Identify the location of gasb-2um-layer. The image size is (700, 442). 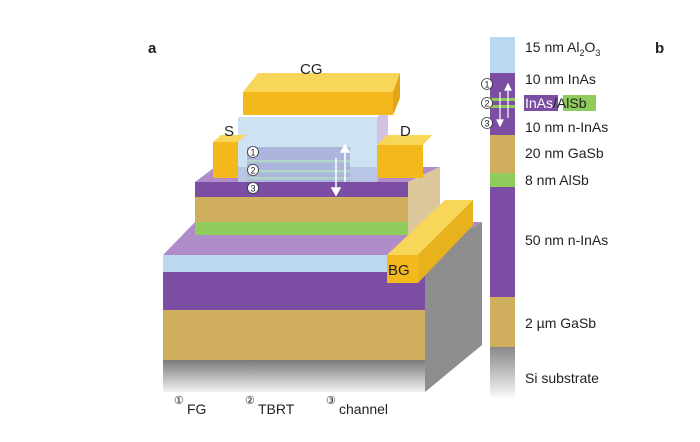
(294, 335).